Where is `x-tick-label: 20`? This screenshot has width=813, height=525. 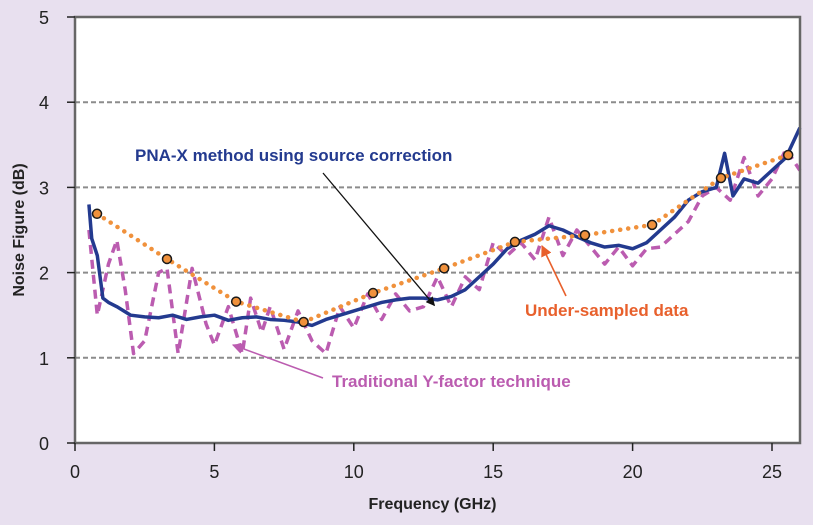 x-tick-label: 20 is located at coordinates (633, 472).